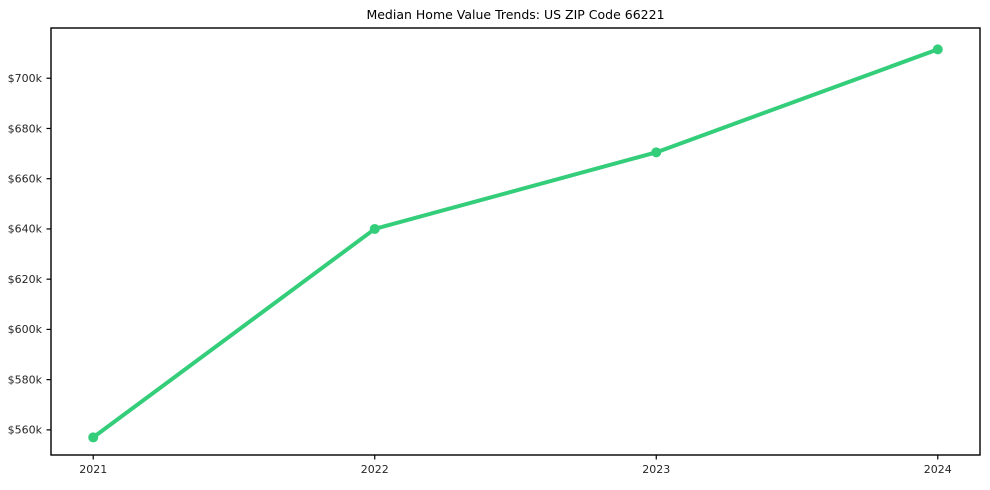 This screenshot has width=990, height=490. Describe the element at coordinates (25, 279) in the screenshot. I see `y-axis-tick-label: $620k` at that location.